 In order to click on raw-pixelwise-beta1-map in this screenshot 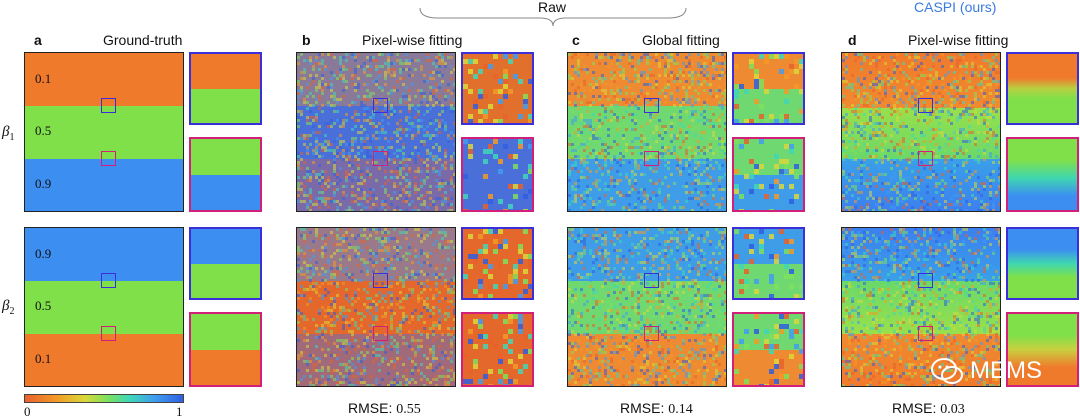, I will do `click(376, 132)`.